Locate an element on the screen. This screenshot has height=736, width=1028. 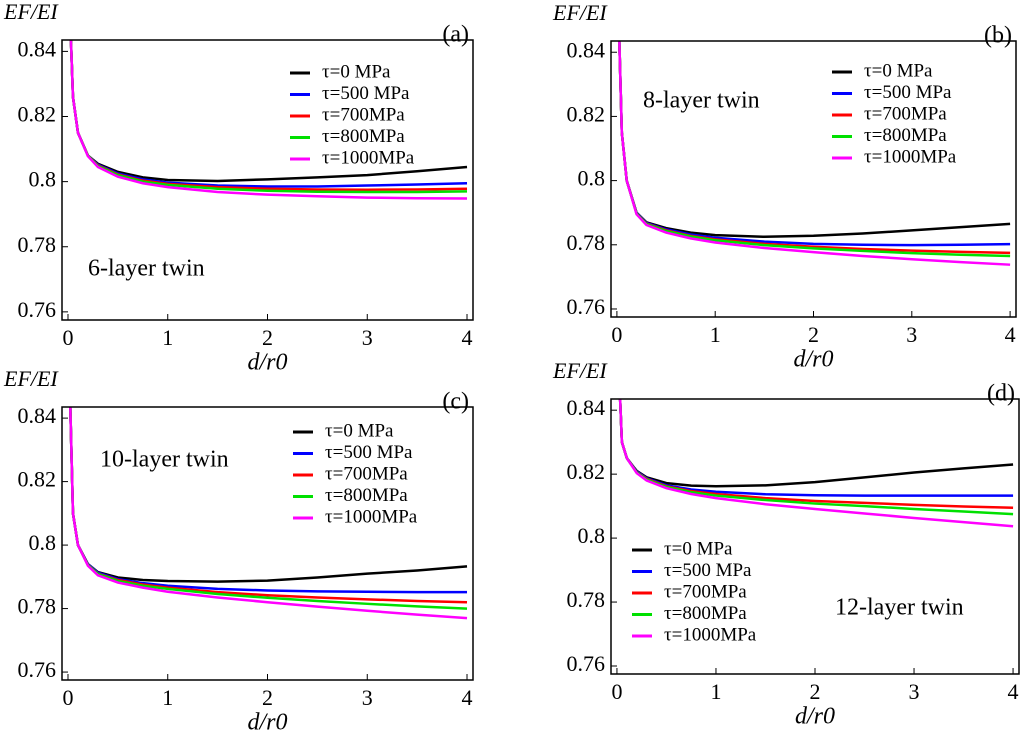
annotation: 8-layer twin is located at coordinates (701, 101).